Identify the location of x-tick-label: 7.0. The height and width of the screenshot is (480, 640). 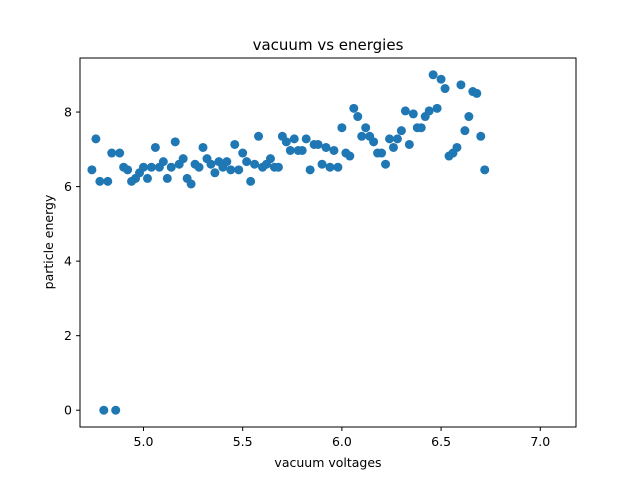
(540, 441).